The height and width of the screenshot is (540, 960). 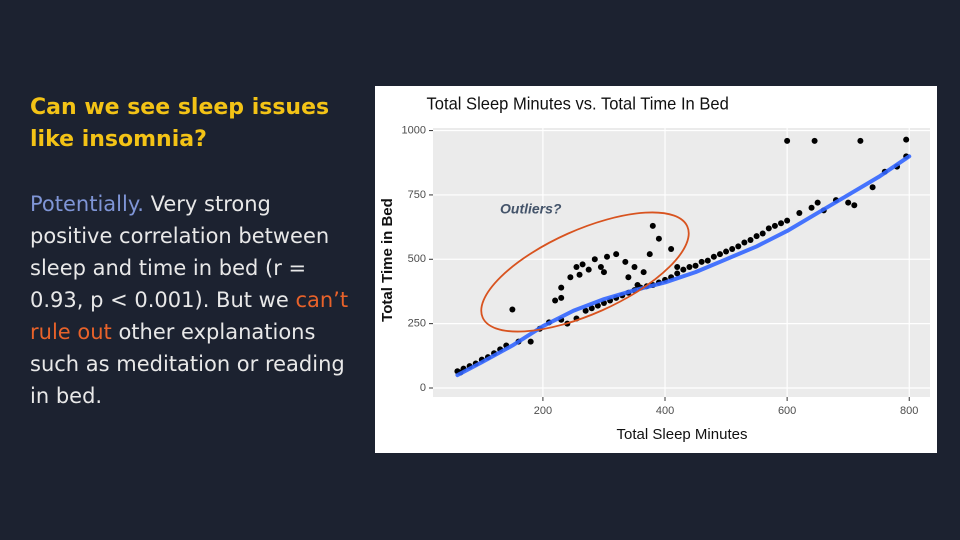 What do you see at coordinates (417, 259) in the screenshot?
I see `y-tick-label: 500` at bounding box center [417, 259].